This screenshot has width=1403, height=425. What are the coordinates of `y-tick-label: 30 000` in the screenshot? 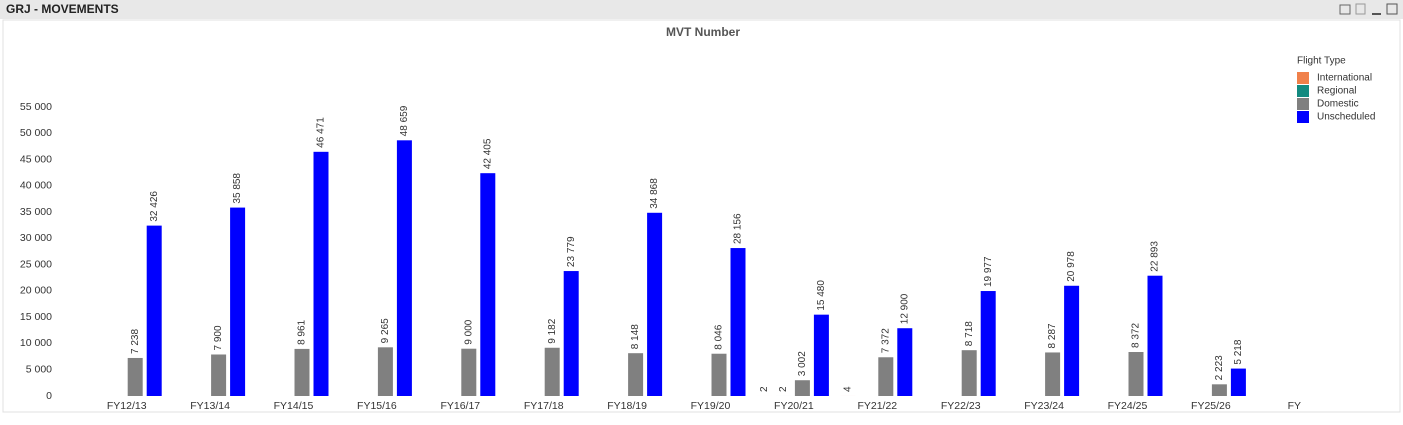 It's located at (36, 238).